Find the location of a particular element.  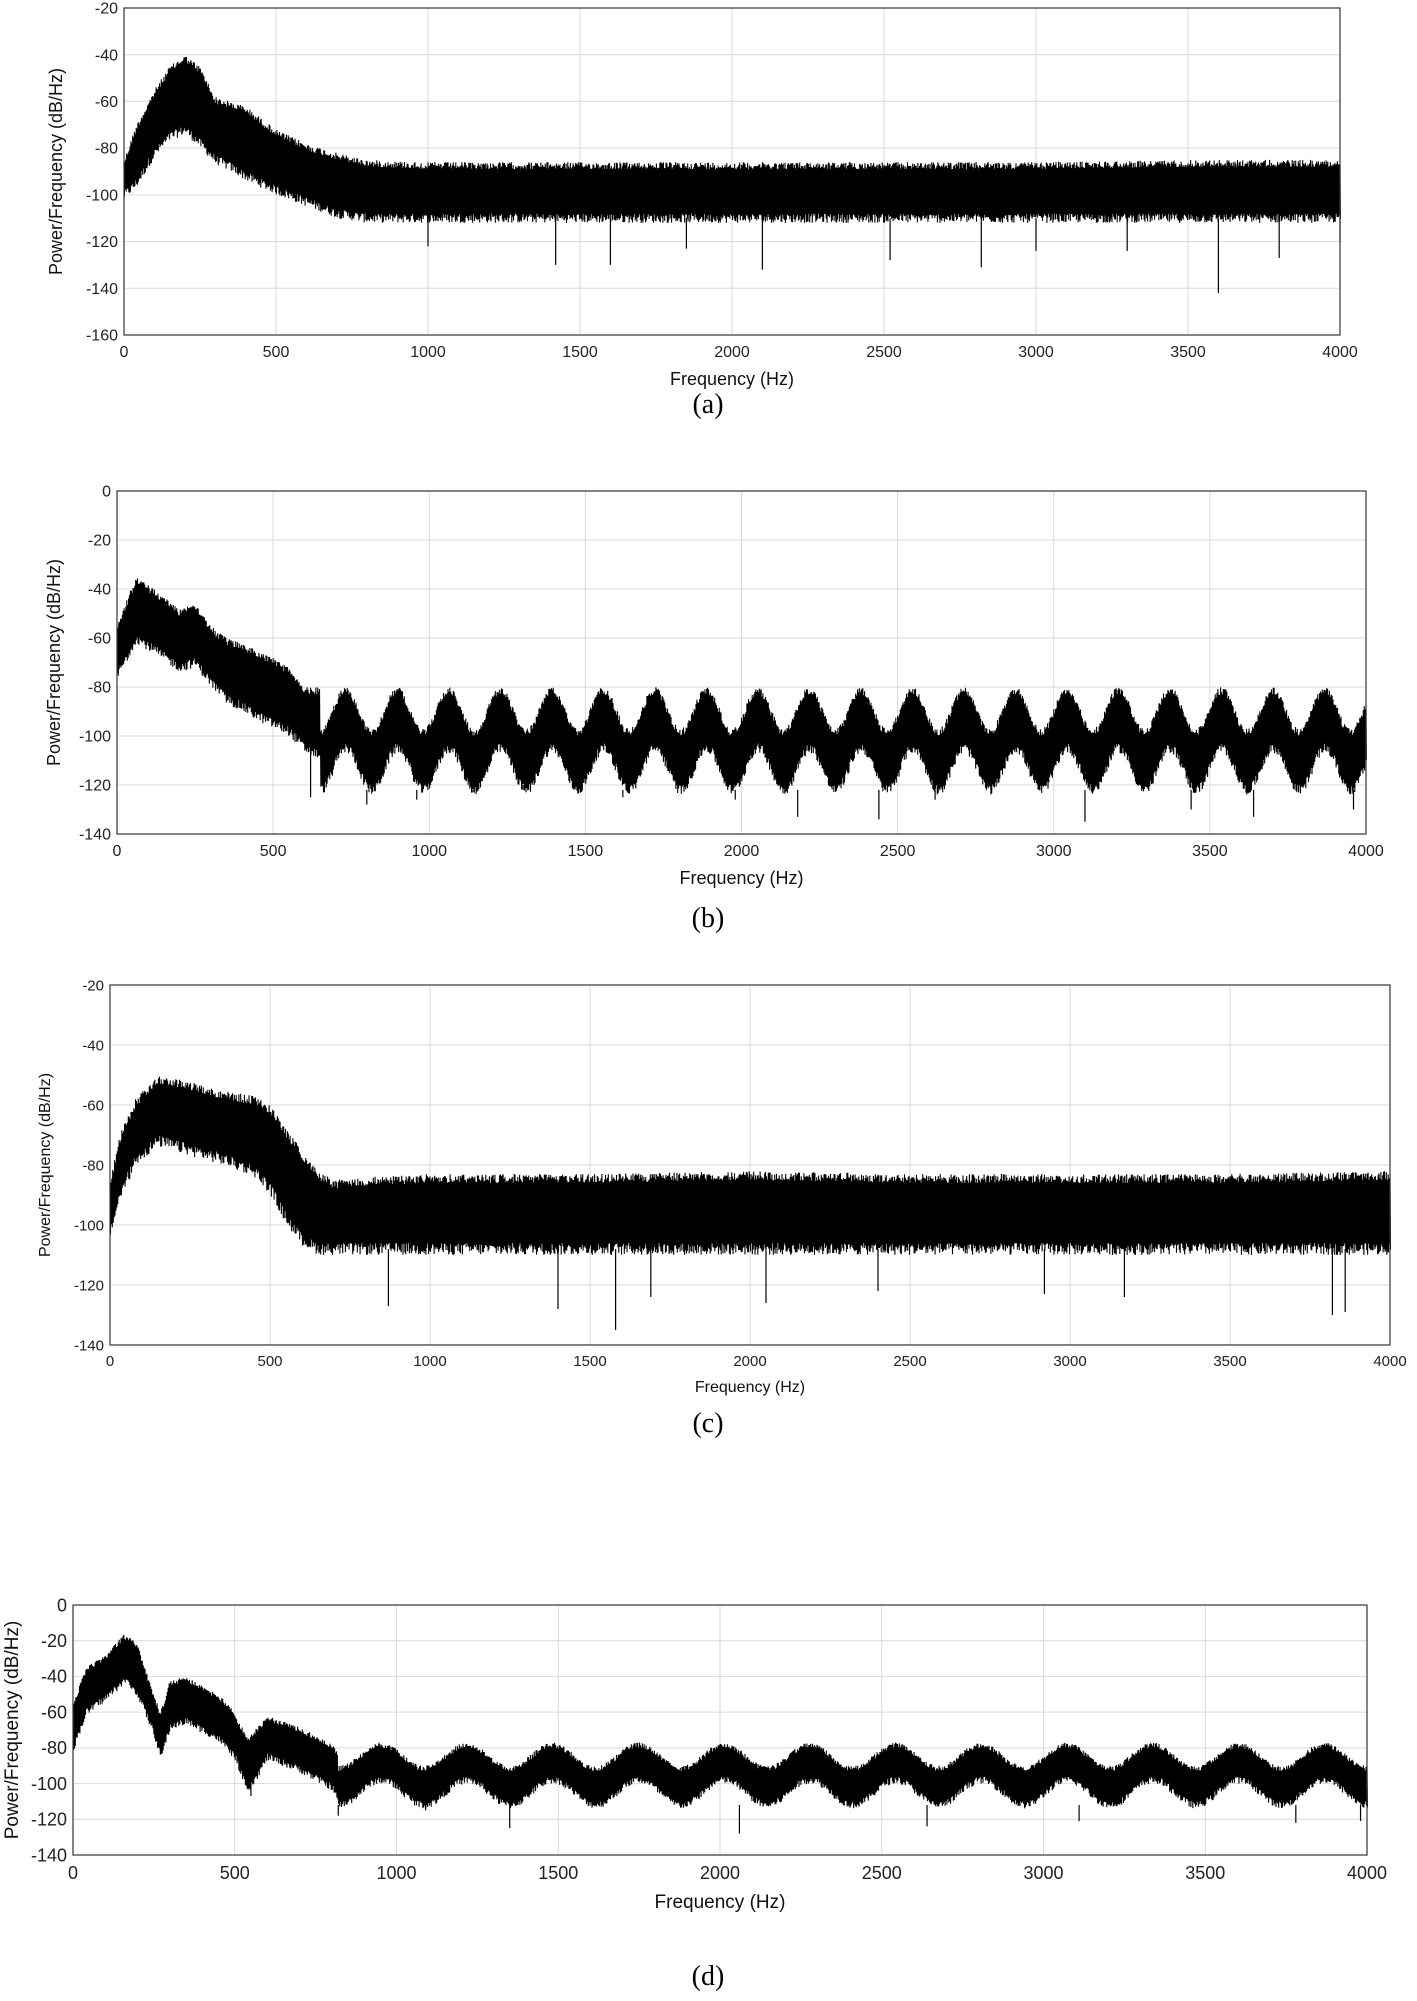

panel-caption: (a) is located at coordinates (707, 404).